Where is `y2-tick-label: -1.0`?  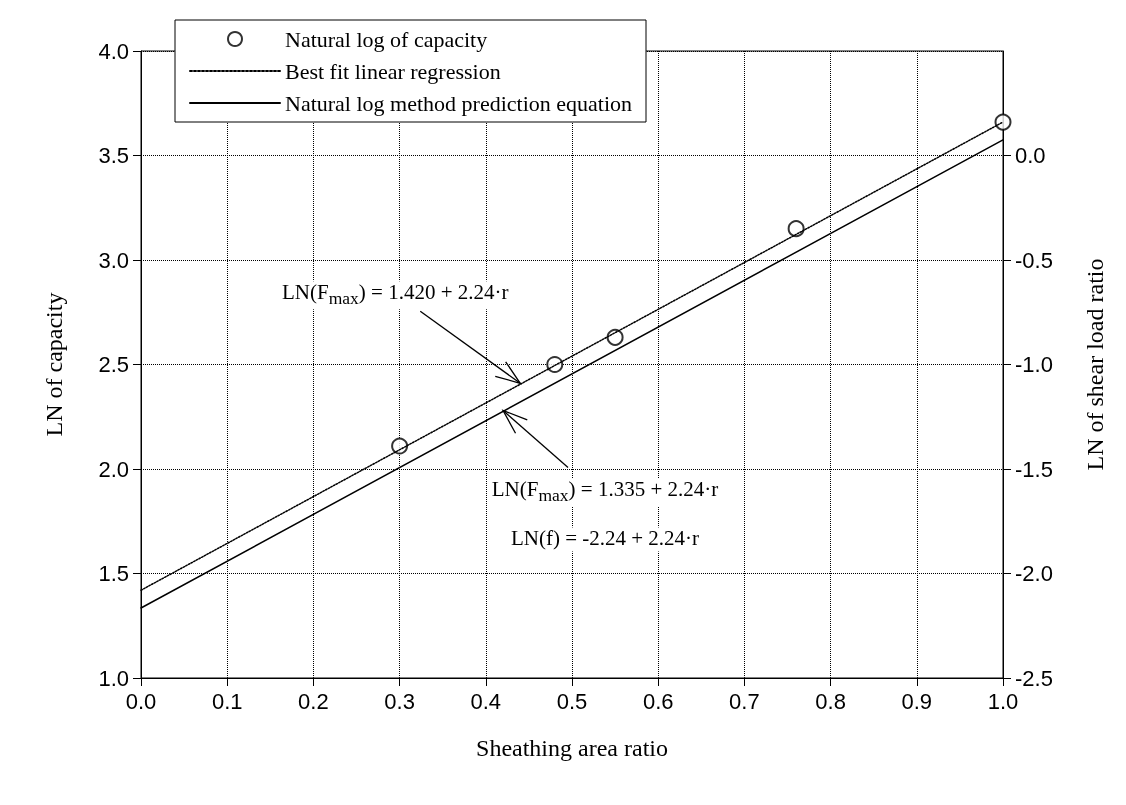
y2-tick-label: -1.0 is located at coordinates (1034, 364).